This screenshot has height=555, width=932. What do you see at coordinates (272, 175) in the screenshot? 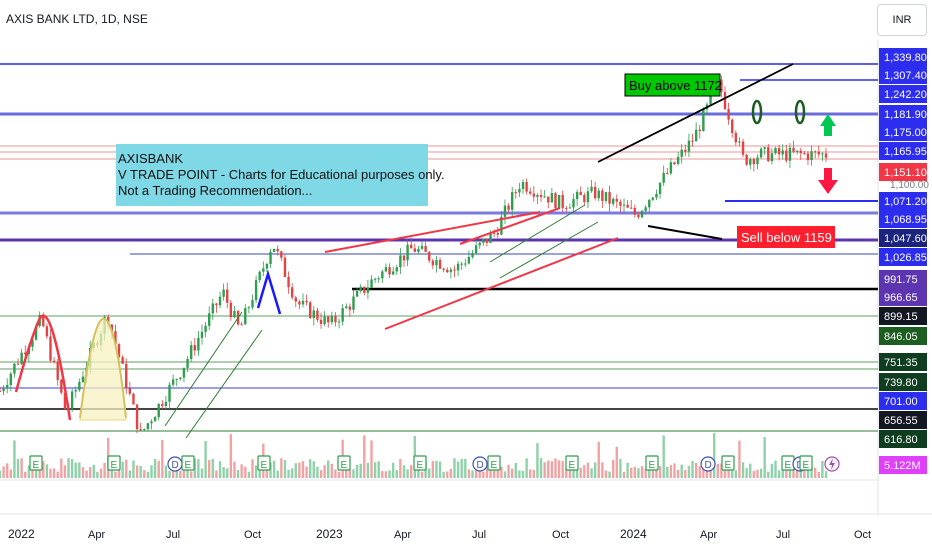
I see `note-box` at bounding box center [272, 175].